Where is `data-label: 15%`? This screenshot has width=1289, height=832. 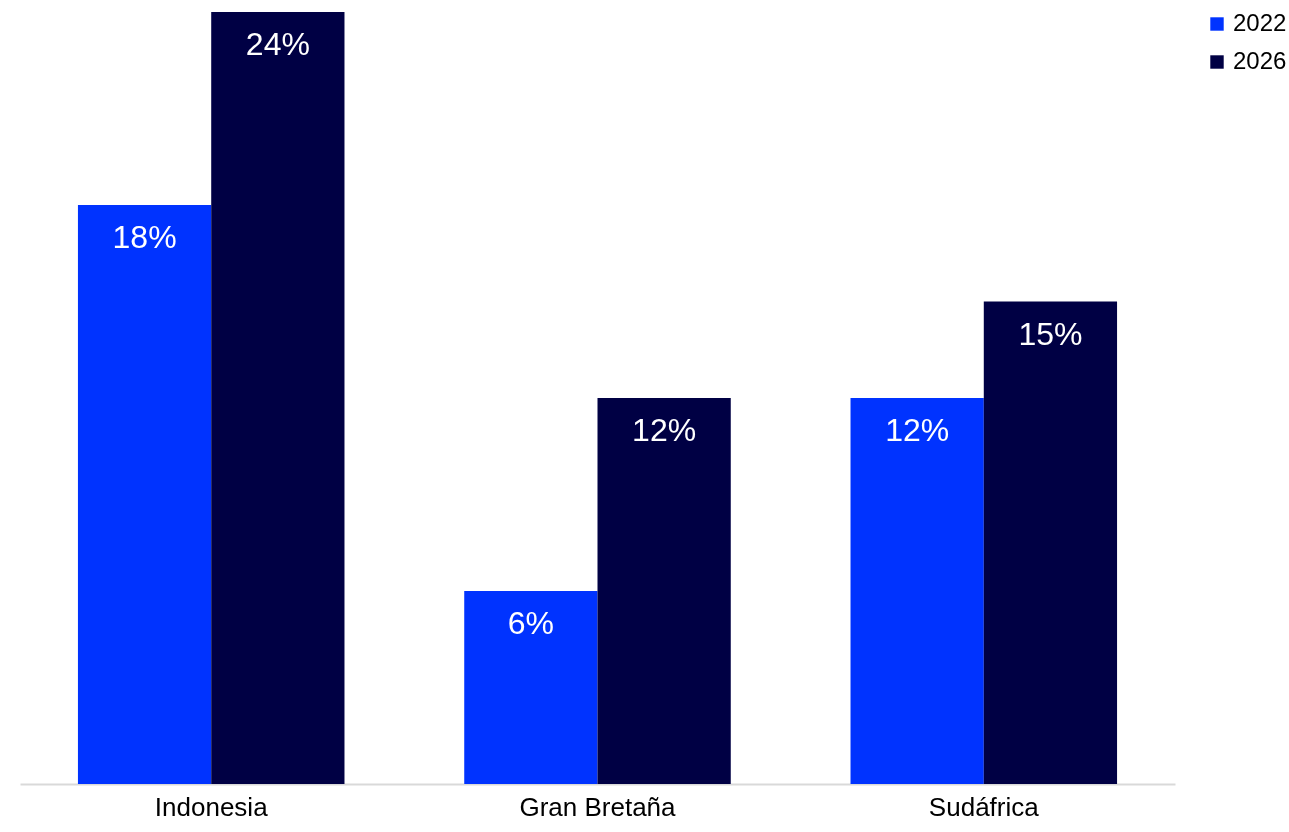
data-label: 15% is located at coordinates (1050, 333).